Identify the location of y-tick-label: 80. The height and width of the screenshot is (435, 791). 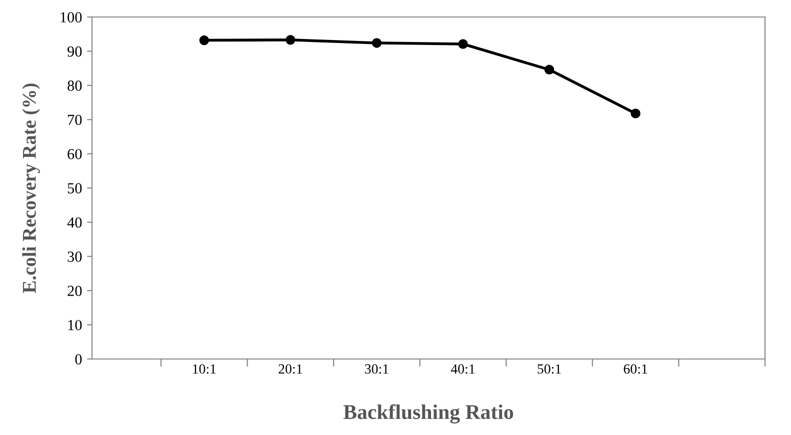
(75, 85).